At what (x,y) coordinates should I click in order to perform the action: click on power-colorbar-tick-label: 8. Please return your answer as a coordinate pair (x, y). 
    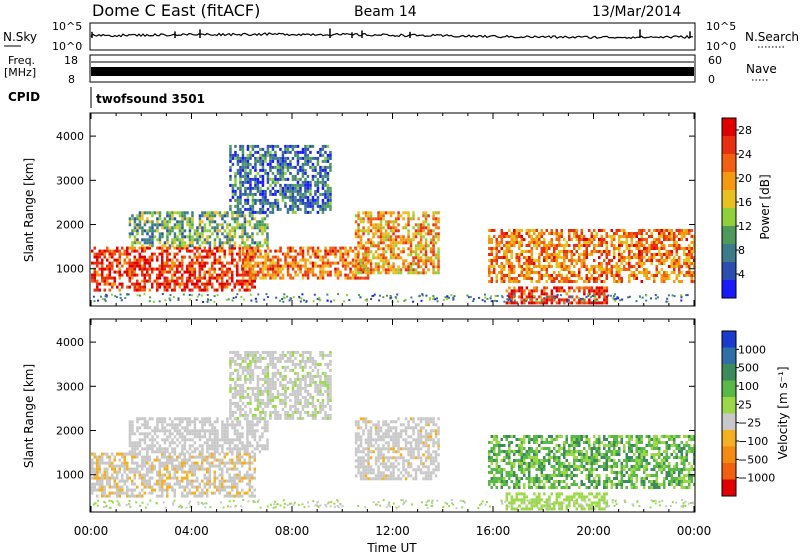
    Looking at the image, I should click on (741, 250).